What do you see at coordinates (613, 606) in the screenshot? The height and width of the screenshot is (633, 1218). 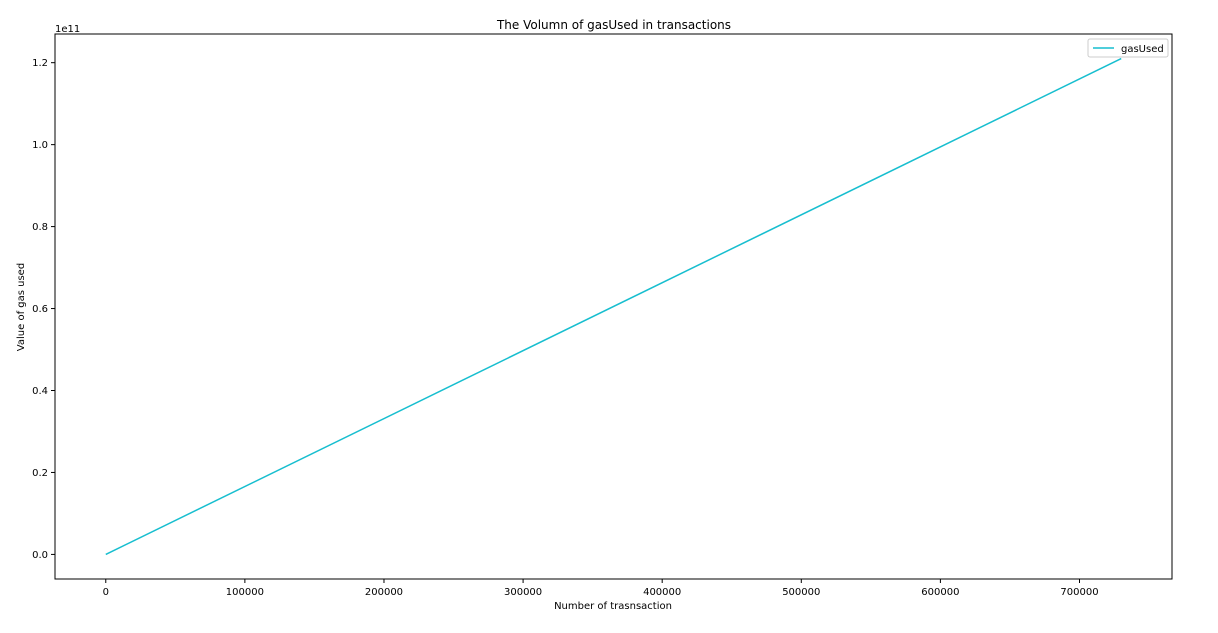 I see `x-axis-label: Number of trasnsaction` at bounding box center [613, 606].